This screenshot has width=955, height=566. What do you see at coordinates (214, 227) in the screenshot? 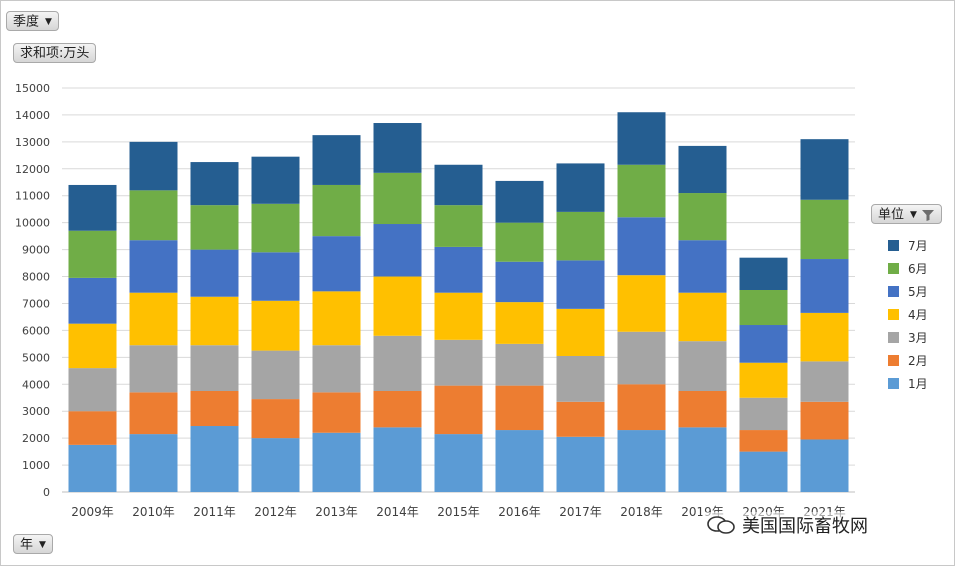
I see `bar-segment-6月-2011年` at bounding box center [214, 227].